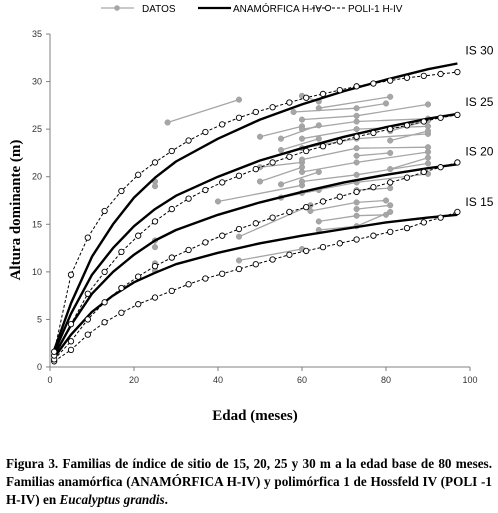 The height and width of the screenshot is (513, 498). What do you see at coordinates (39, 319) in the screenshot?
I see `y-tick-label: 5` at bounding box center [39, 319].